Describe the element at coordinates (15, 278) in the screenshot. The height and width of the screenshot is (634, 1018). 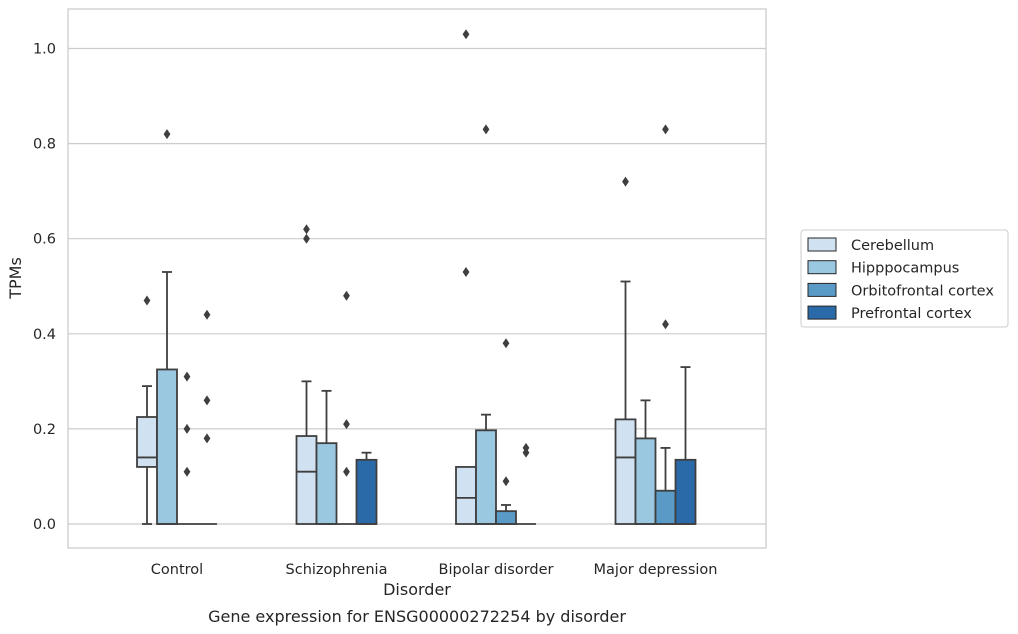
I see `y-axis-label: TPMs` at that location.